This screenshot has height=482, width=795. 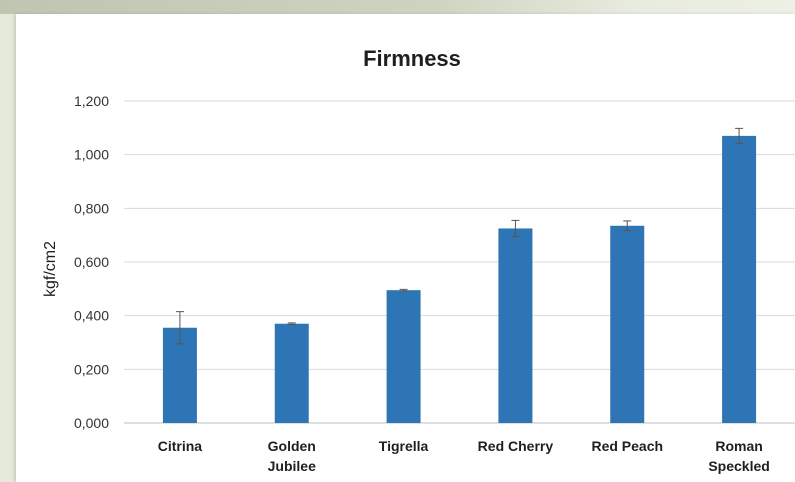 What do you see at coordinates (738, 456) in the screenshot?
I see `category-label: Roman Speckled` at bounding box center [738, 456].